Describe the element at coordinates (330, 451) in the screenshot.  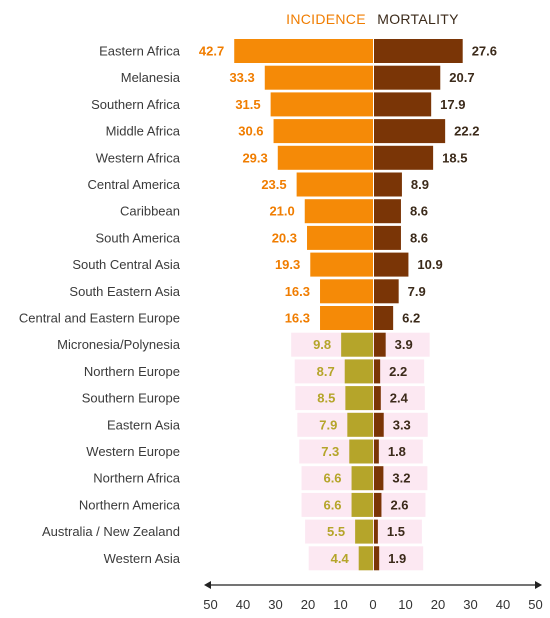
I see `incidence-value-label: 7.3` at that location.